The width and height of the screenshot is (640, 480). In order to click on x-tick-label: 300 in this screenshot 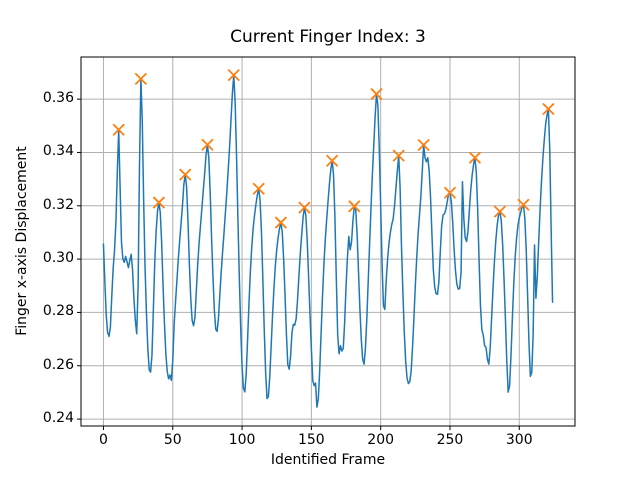, I will do `click(519, 440)`.